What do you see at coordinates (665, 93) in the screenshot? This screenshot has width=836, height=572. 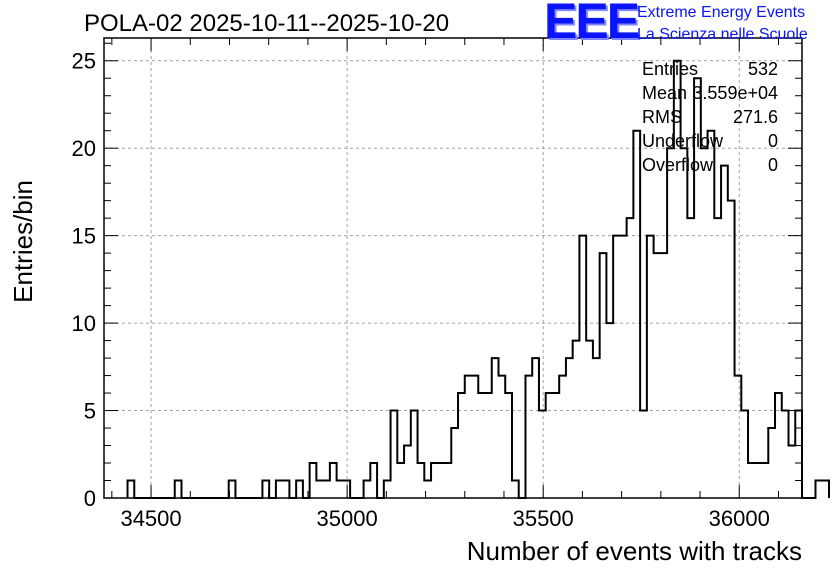 I see `stats-key: Mean` at bounding box center [665, 93].